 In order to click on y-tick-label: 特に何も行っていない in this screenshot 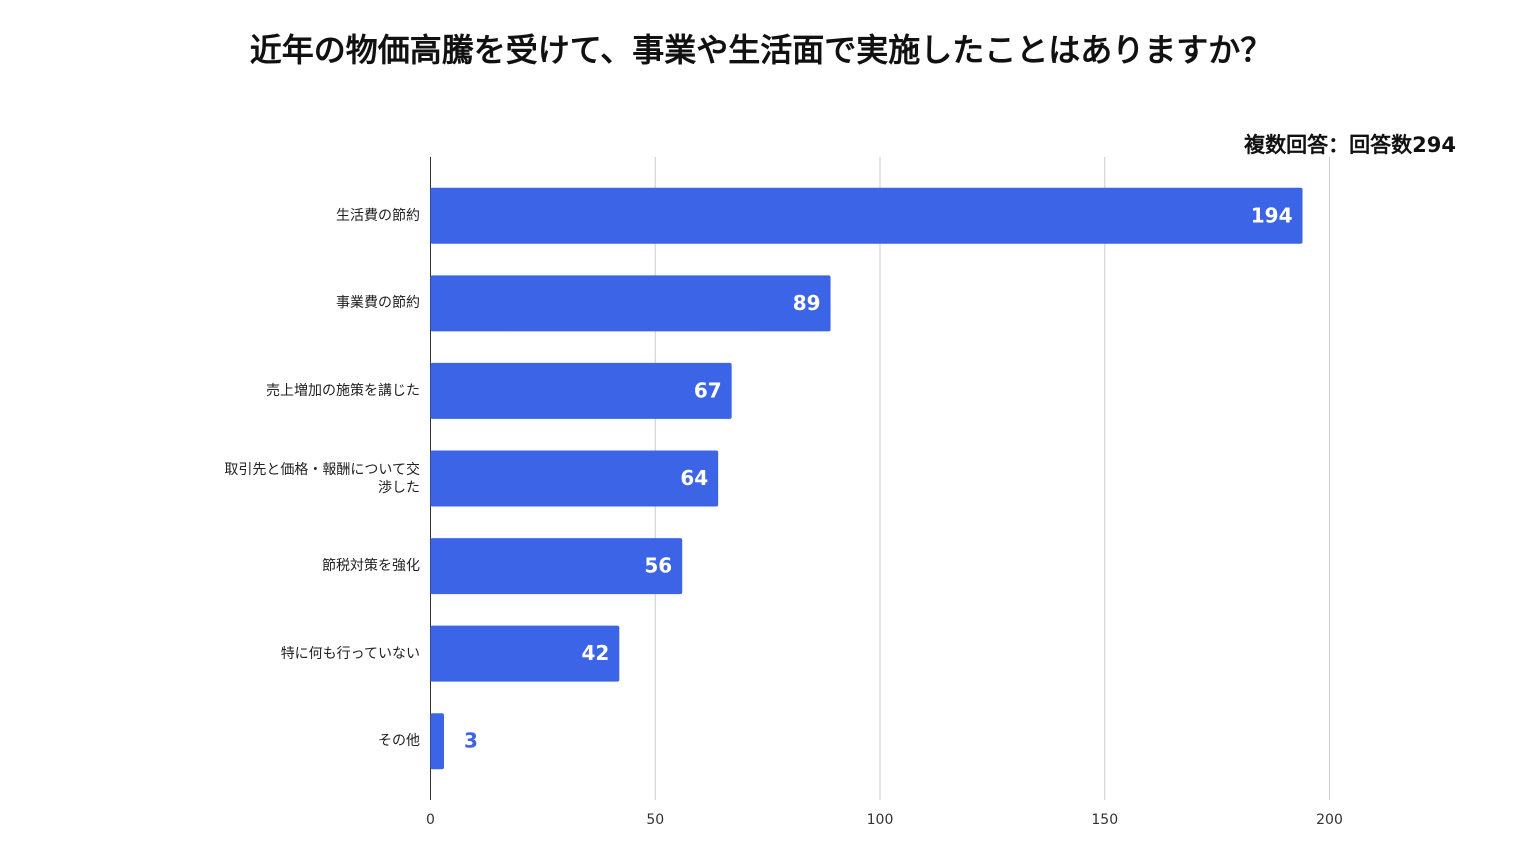, I will do `click(350, 653)`.